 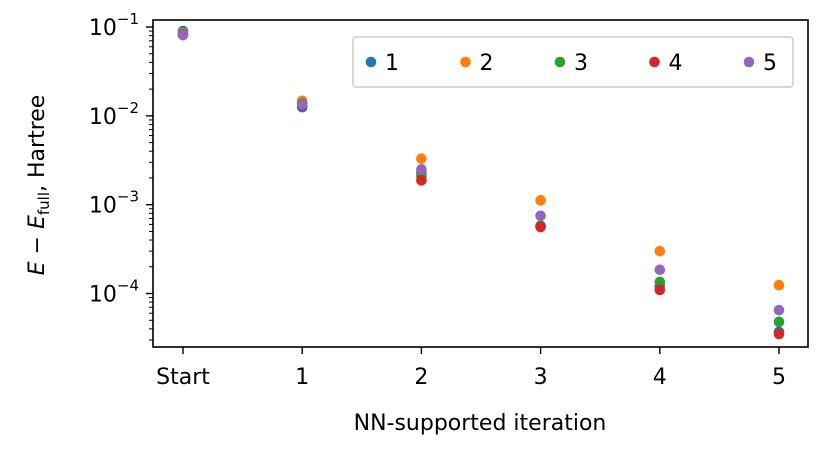 I want to click on x-tick-label: 1, so click(x=302, y=377).